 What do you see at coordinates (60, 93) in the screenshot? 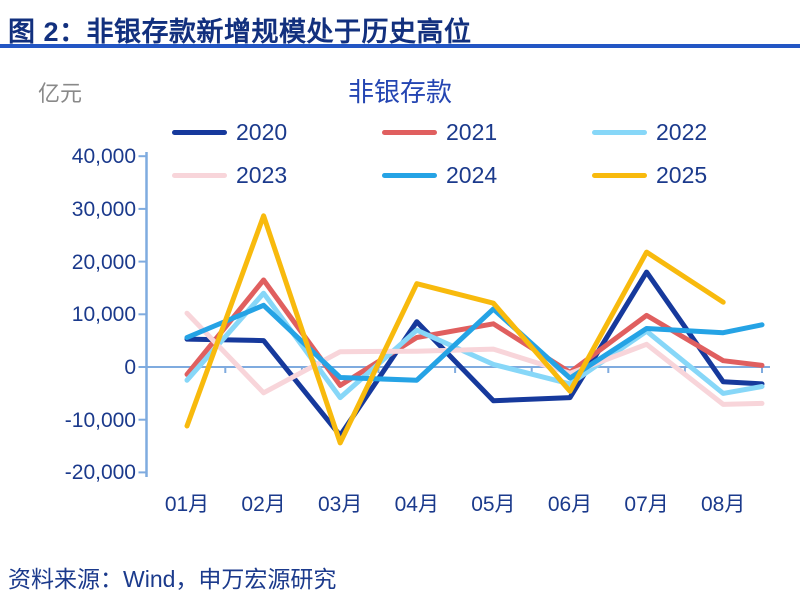
I see `axis-unit-label: 亿元` at bounding box center [60, 93].